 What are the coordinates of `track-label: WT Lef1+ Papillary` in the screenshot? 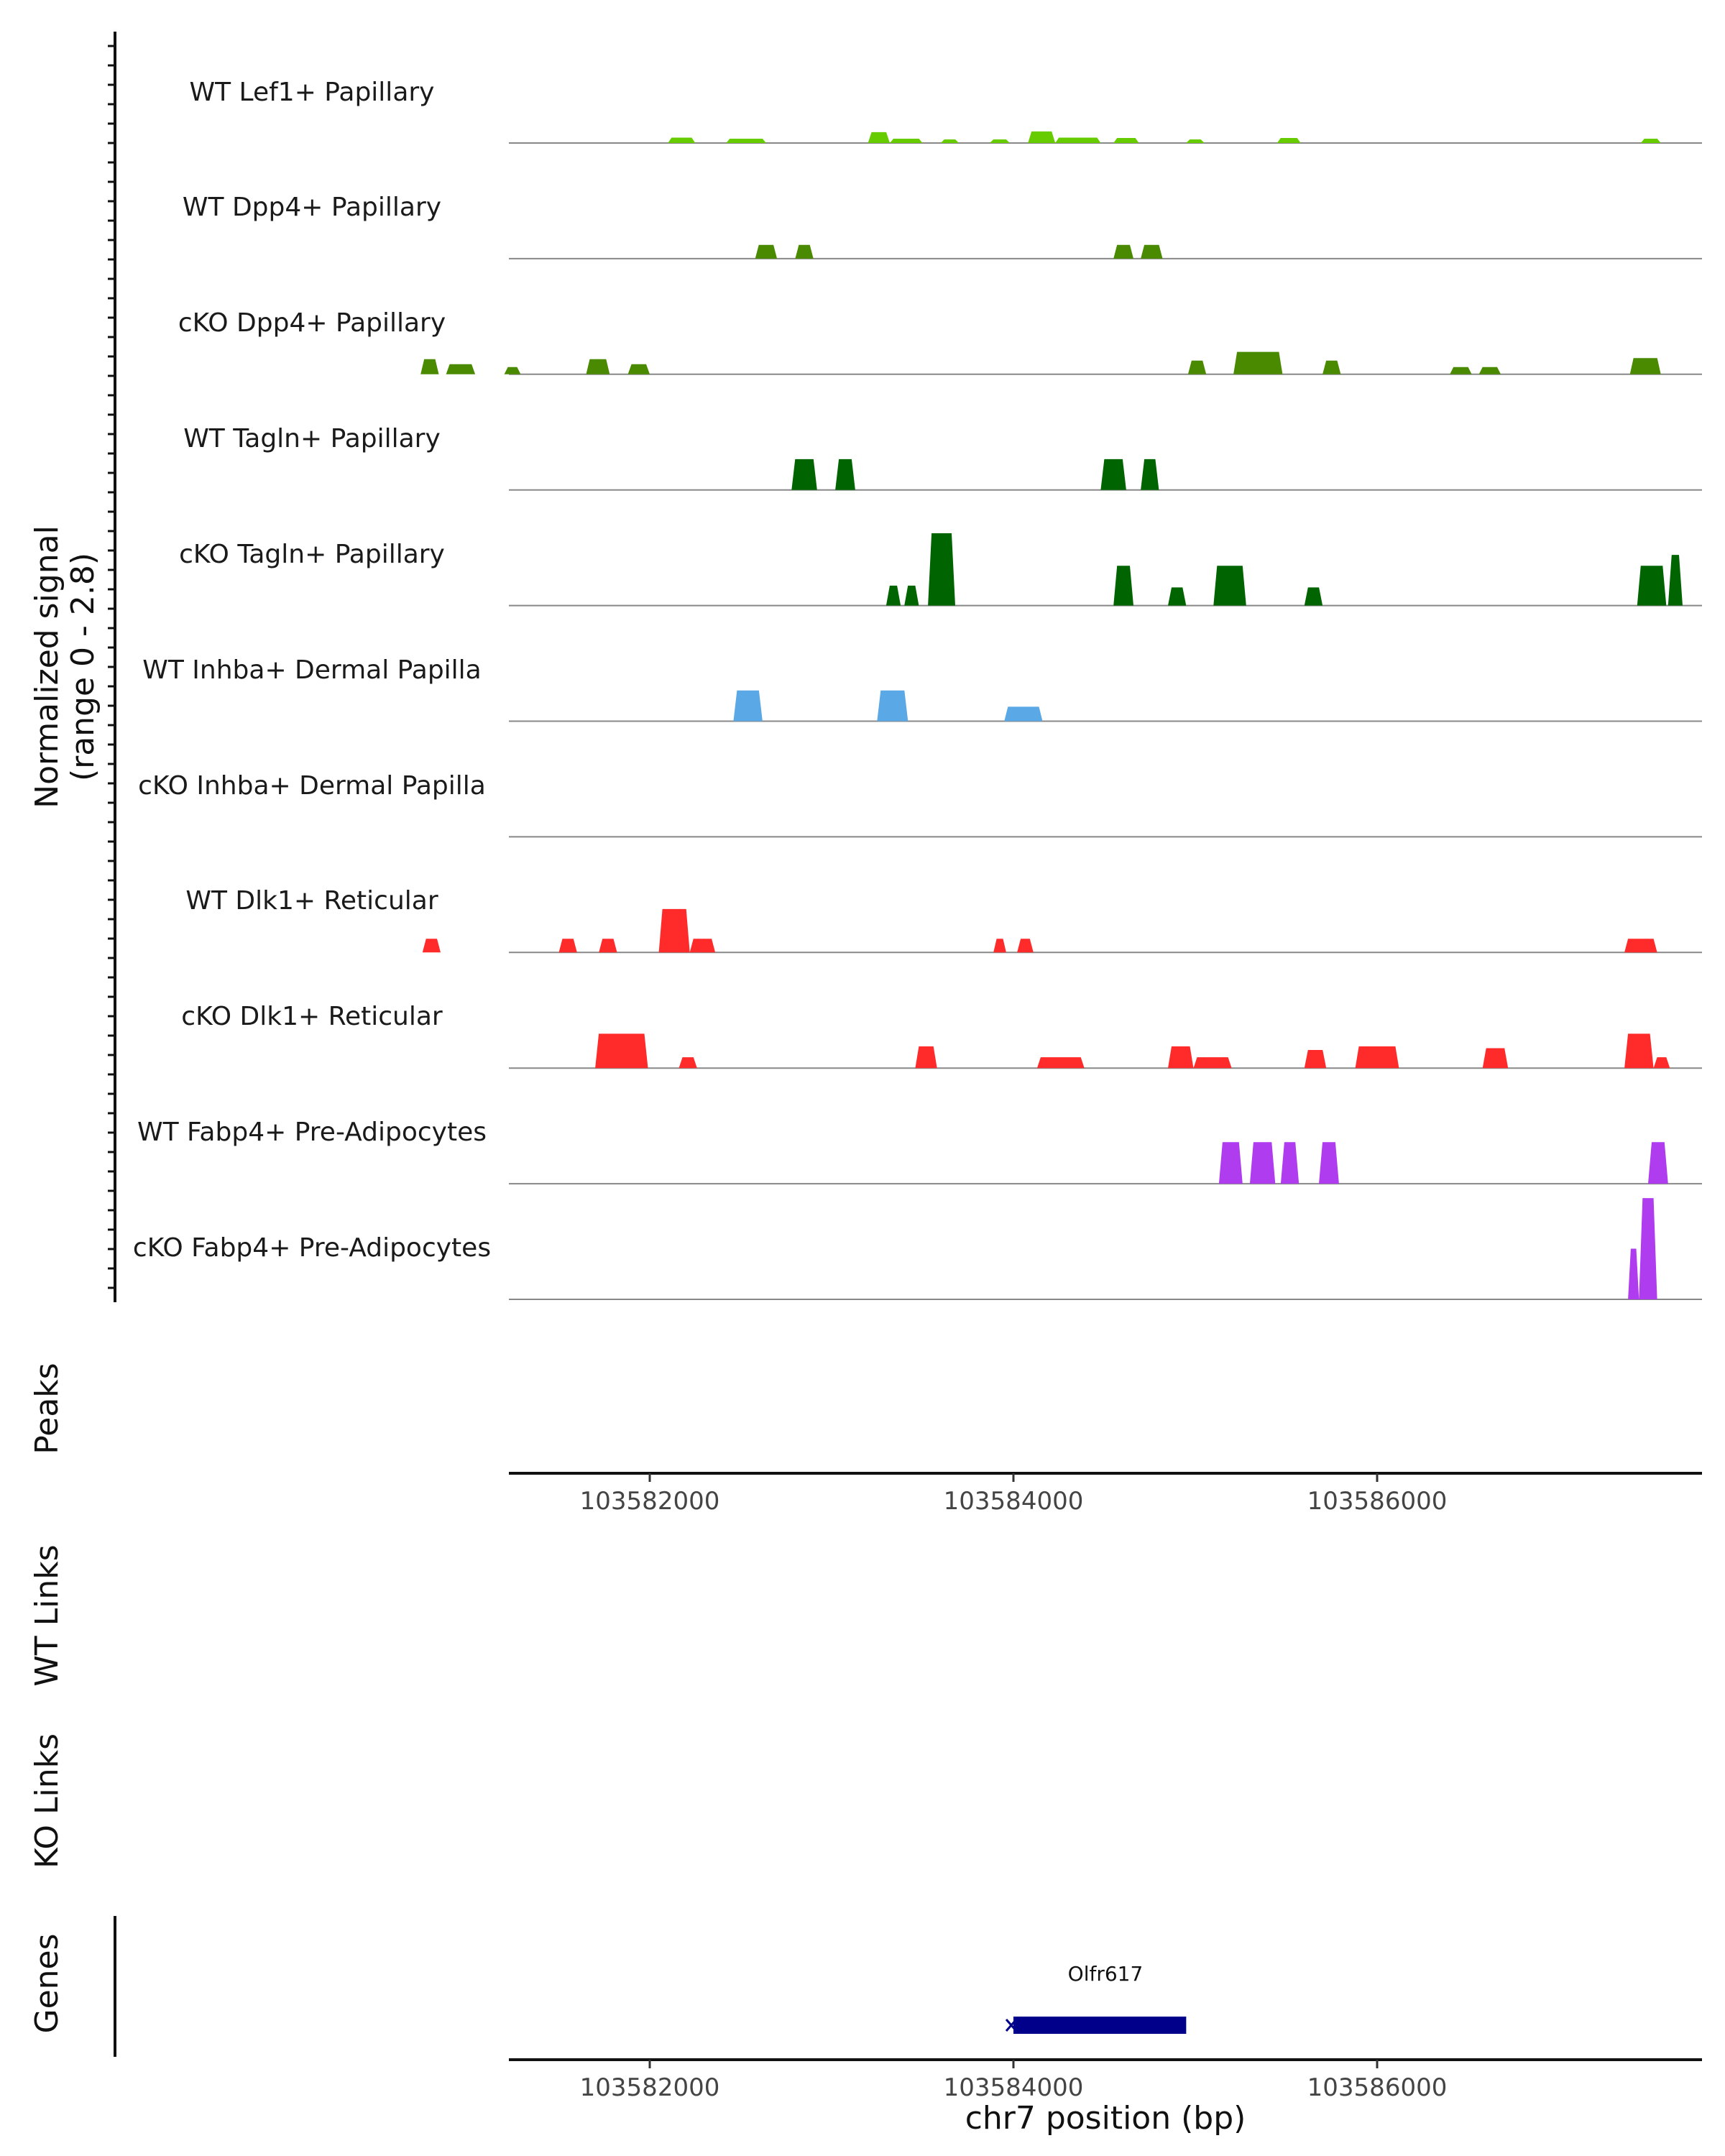 It's located at (312, 93).